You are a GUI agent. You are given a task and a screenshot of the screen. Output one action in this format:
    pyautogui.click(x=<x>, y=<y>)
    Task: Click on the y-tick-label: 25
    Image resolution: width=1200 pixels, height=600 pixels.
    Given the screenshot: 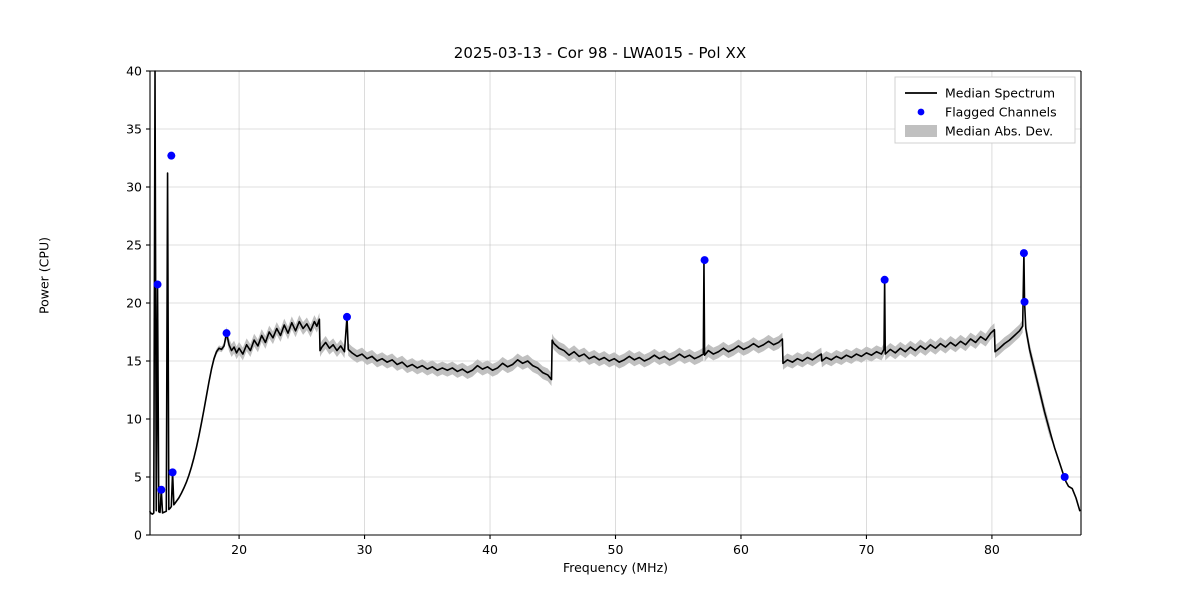 What is the action you would take?
    pyautogui.click(x=134, y=245)
    